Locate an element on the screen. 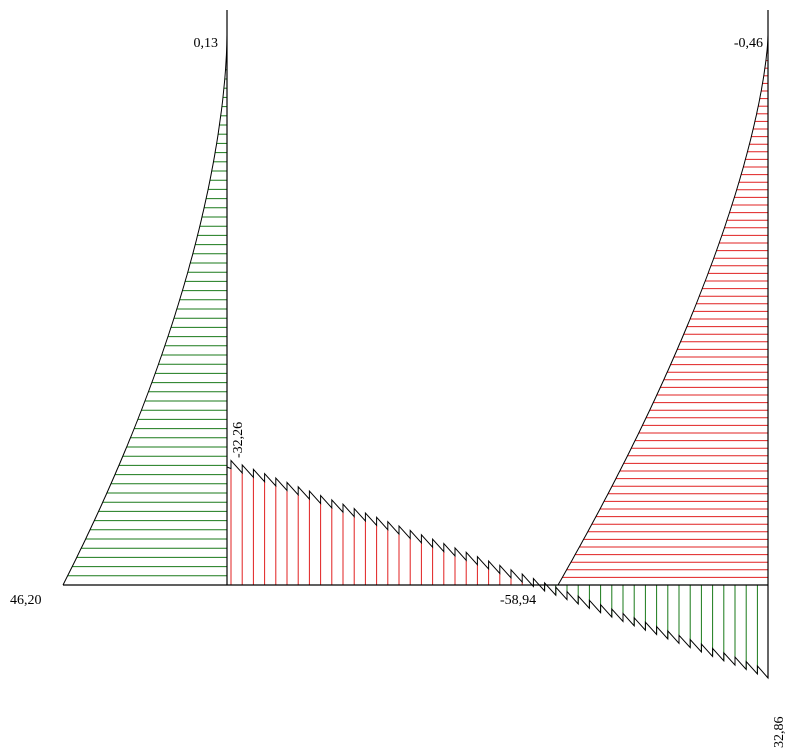  label-beam-right-end: 32,86 is located at coordinates (779, 733).